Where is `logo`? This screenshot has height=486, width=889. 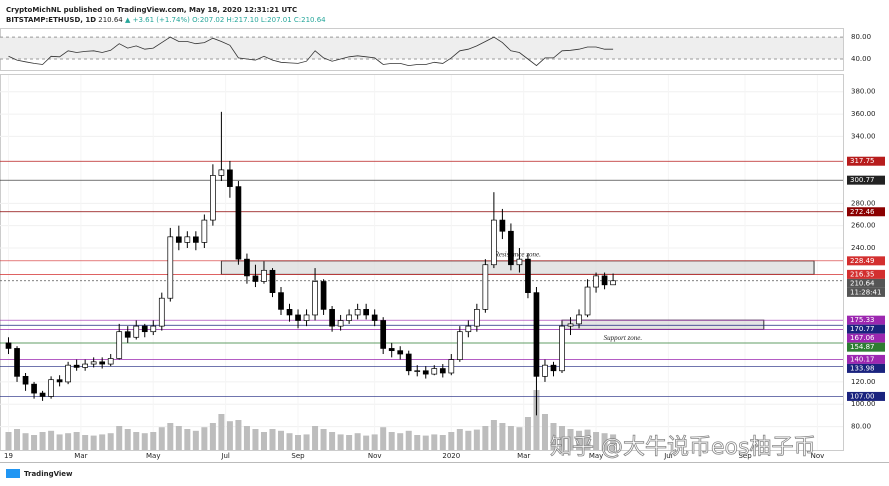 logo is located at coordinates (13, 473).